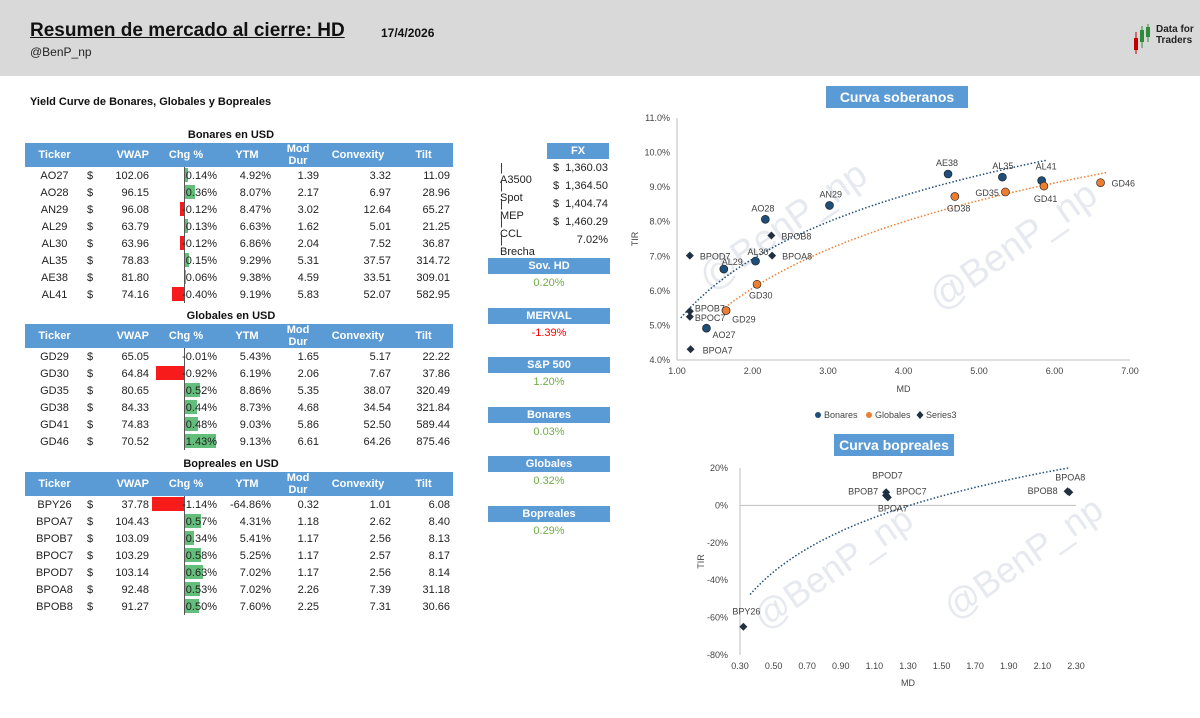 The width and height of the screenshot is (1200, 718). Describe the element at coordinates (308, 175) in the screenshot. I see `mod-dur-cell: 1.39` at that location.